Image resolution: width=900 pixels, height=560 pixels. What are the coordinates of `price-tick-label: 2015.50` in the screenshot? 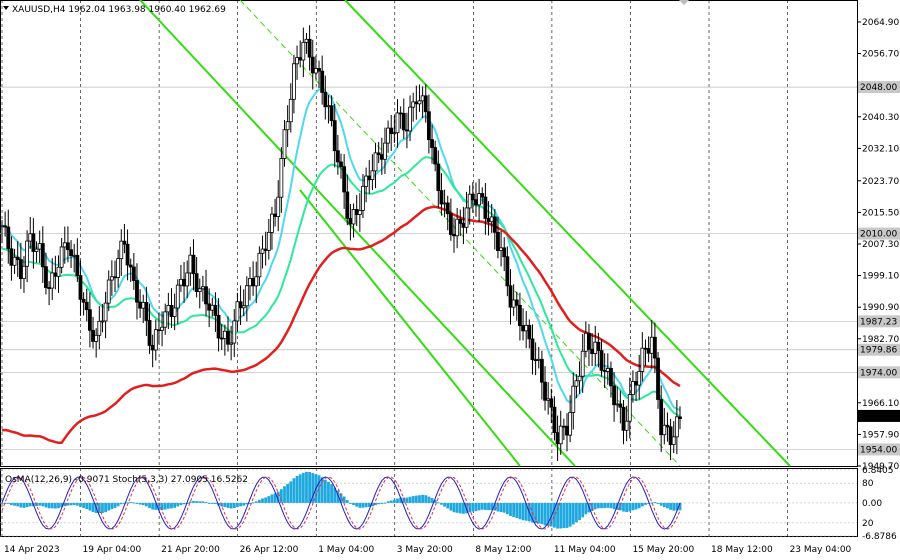 It's located at (880, 213).